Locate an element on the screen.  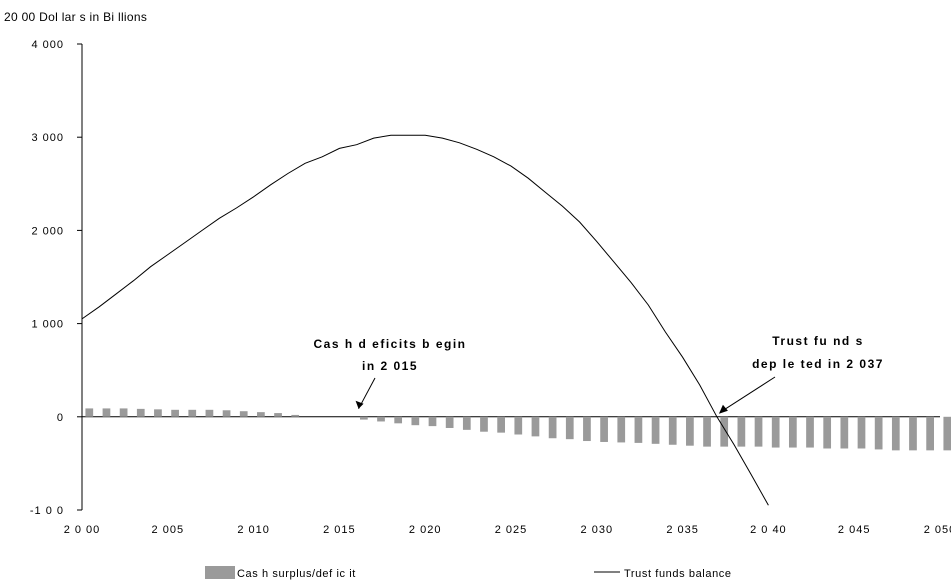
bar-2019 is located at coordinates (415, 421).